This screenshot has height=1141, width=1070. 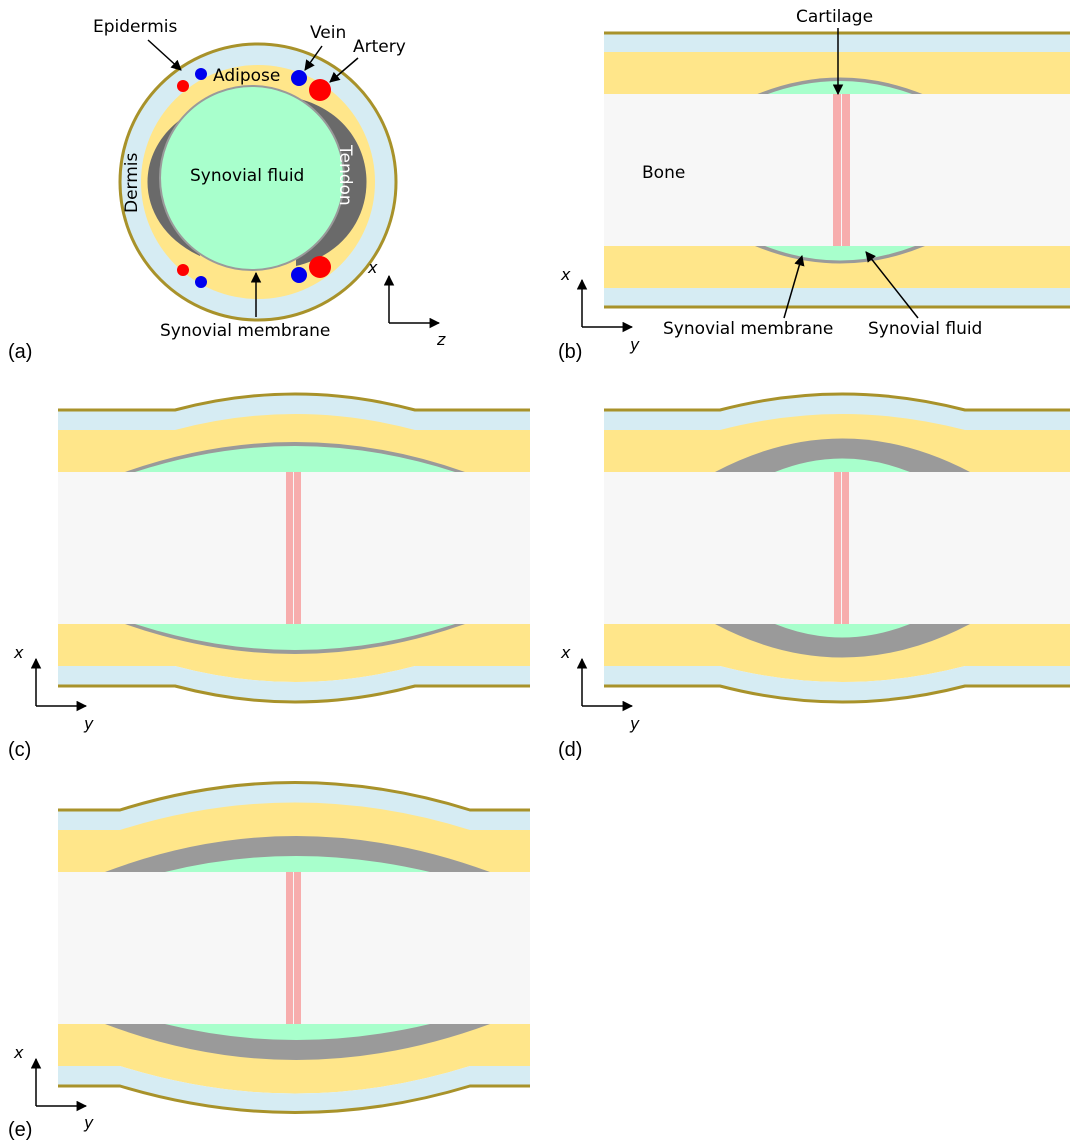 I want to click on vein-top-left, so click(x=201, y=74).